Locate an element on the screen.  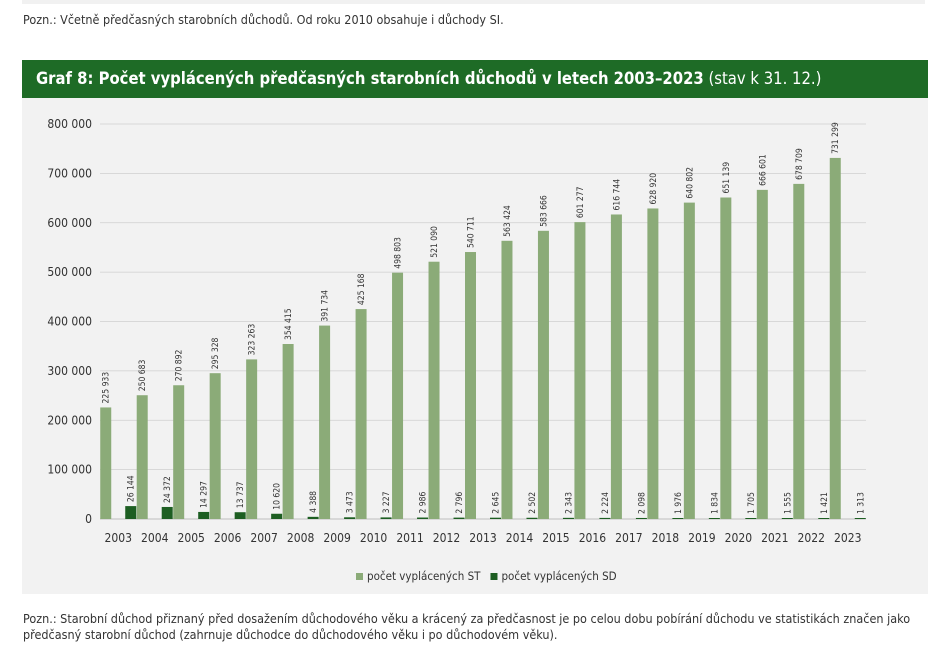
data-label-st: 425 168 is located at coordinates (362, 289).